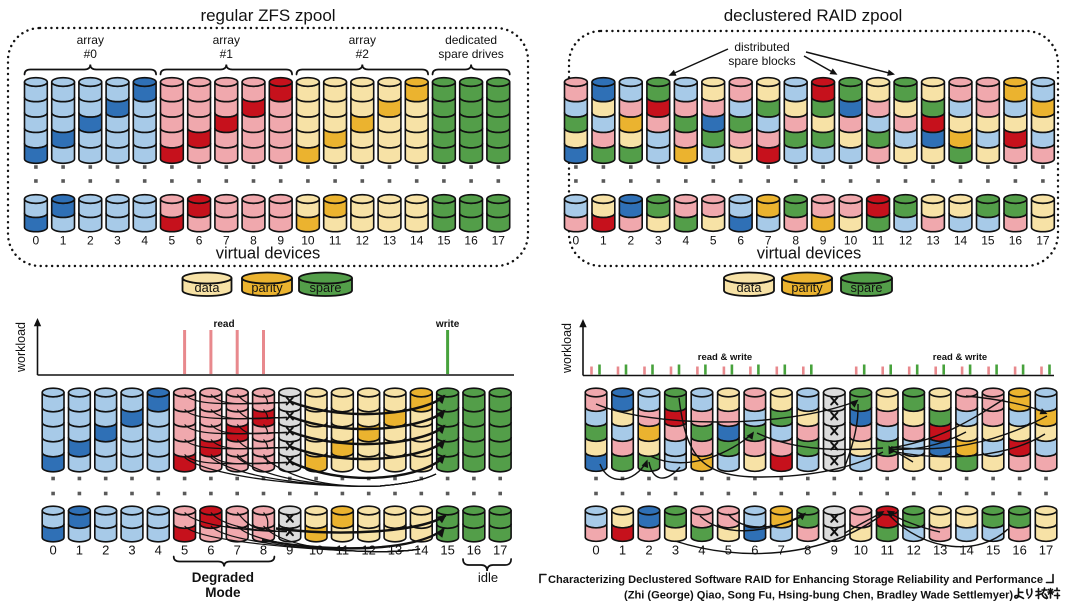 The image size is (1074, 611). What do you see at coordinates (227, 54) in the screenshot?
I see `svg-text: #1` at bounding box center [227, 54].